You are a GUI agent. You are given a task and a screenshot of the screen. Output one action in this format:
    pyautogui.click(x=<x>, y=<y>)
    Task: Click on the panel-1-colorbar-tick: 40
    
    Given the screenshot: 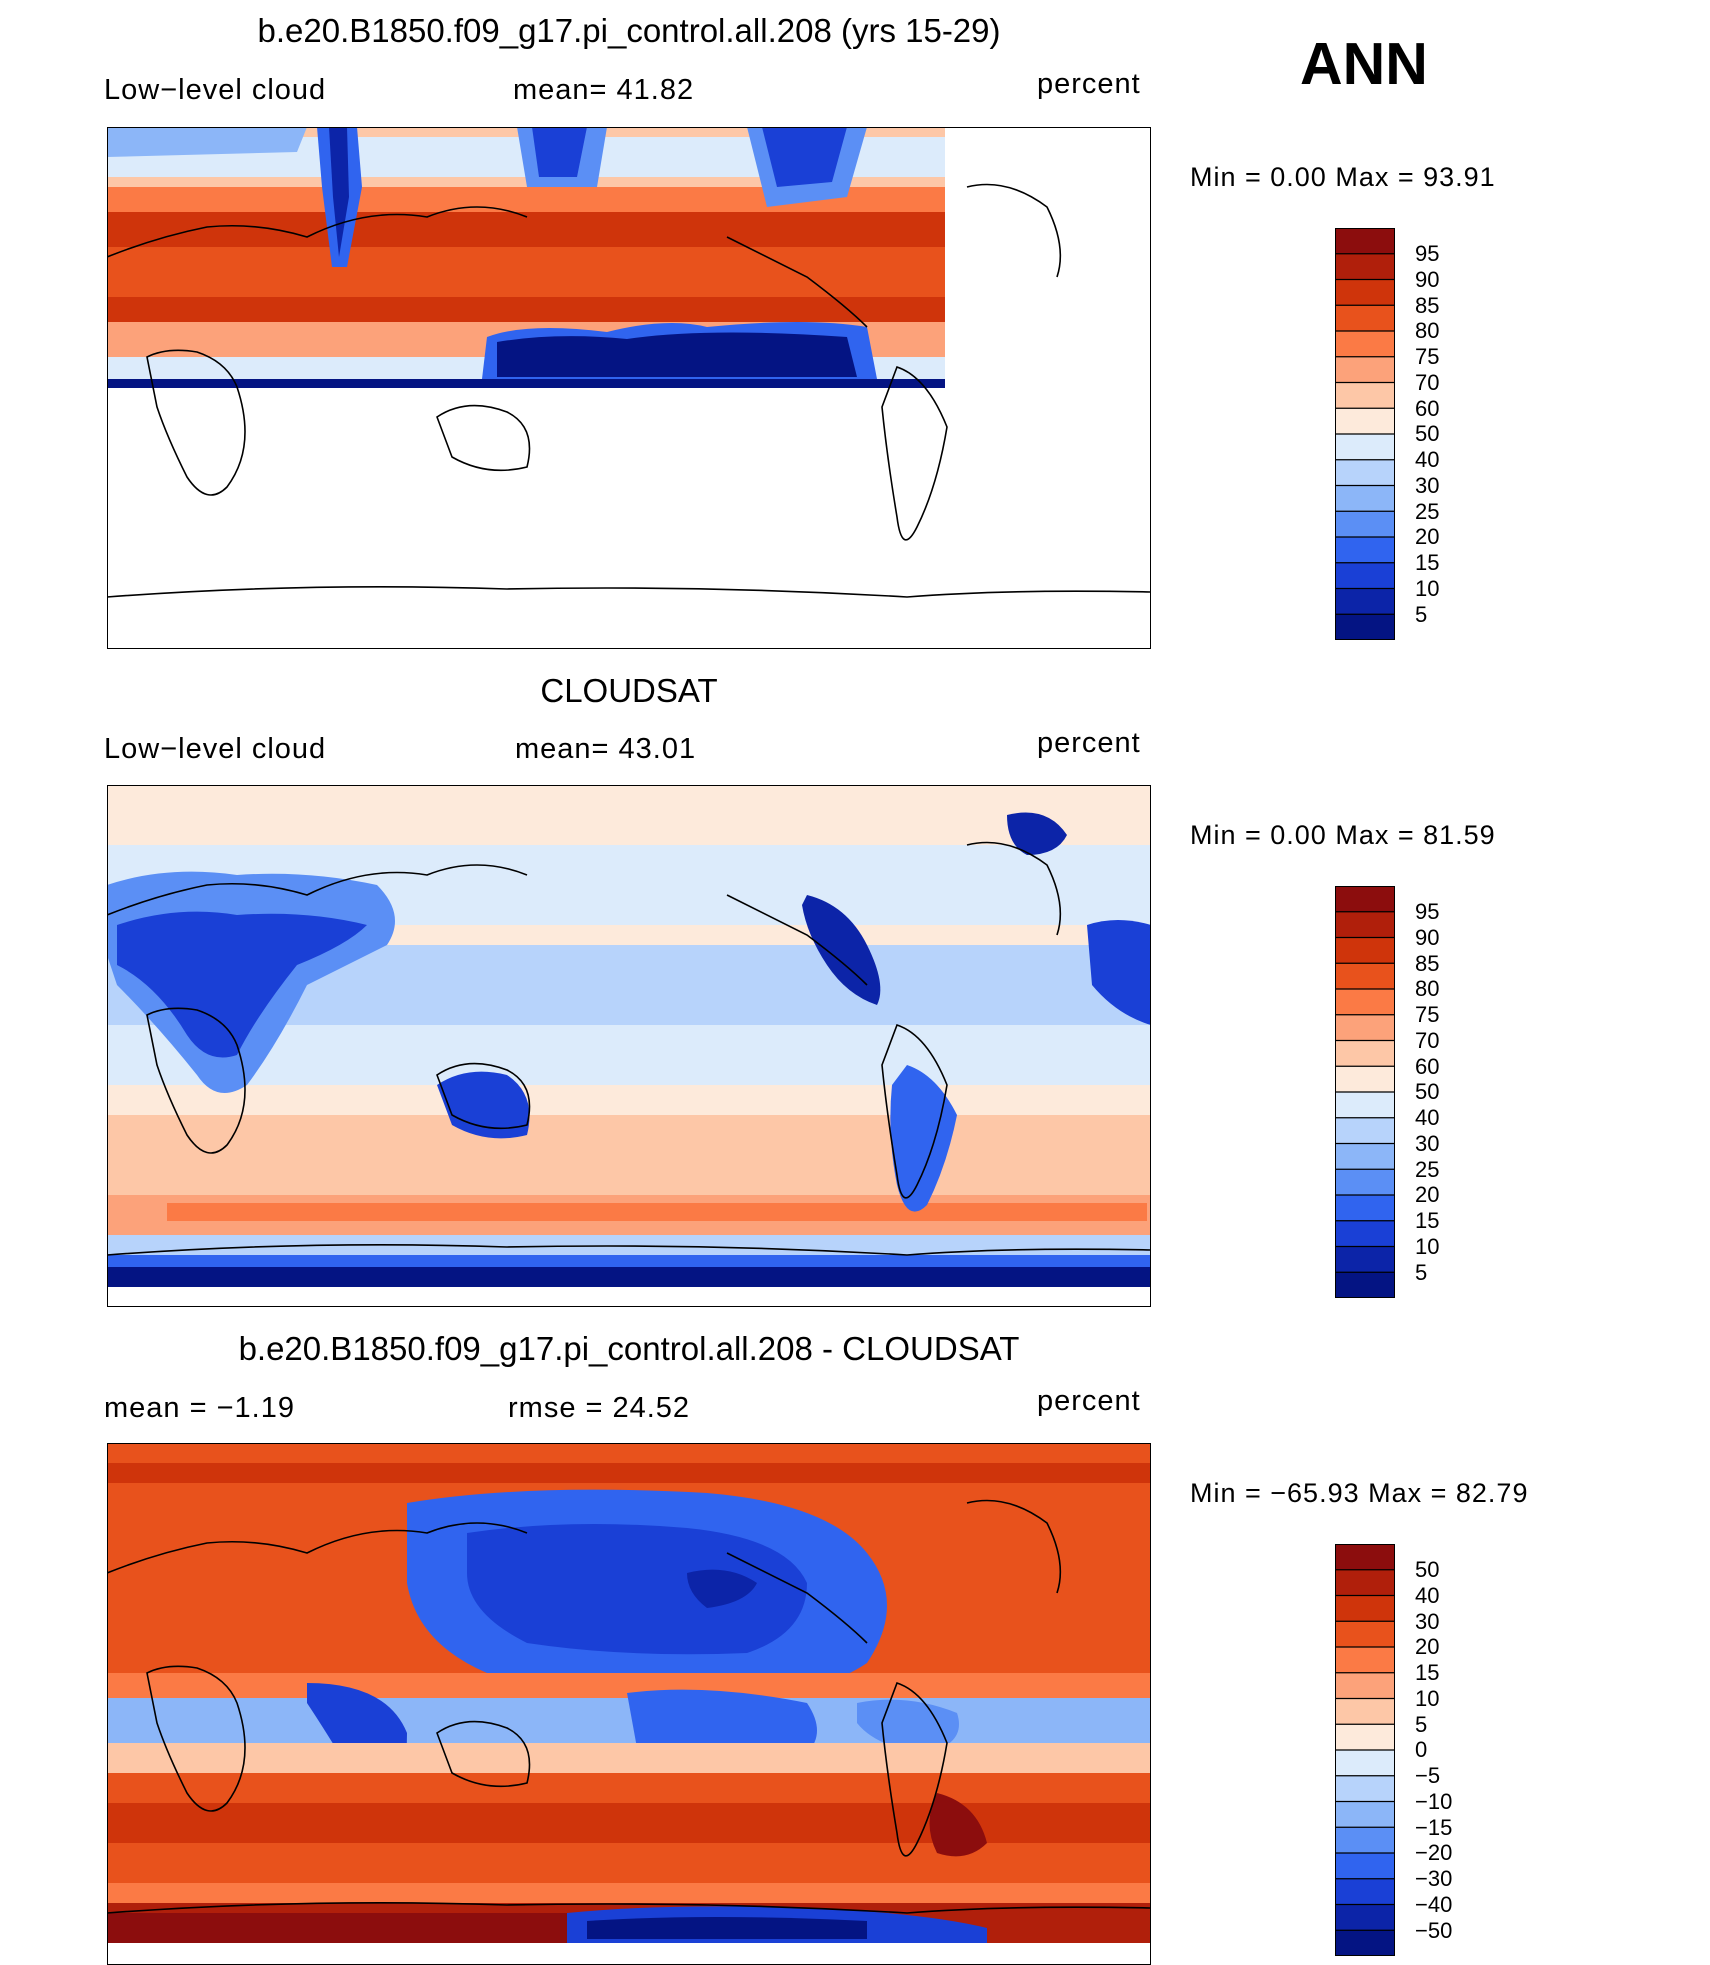 What is the action you would take?
    pyautogui.click(x=1427, y=459)
    